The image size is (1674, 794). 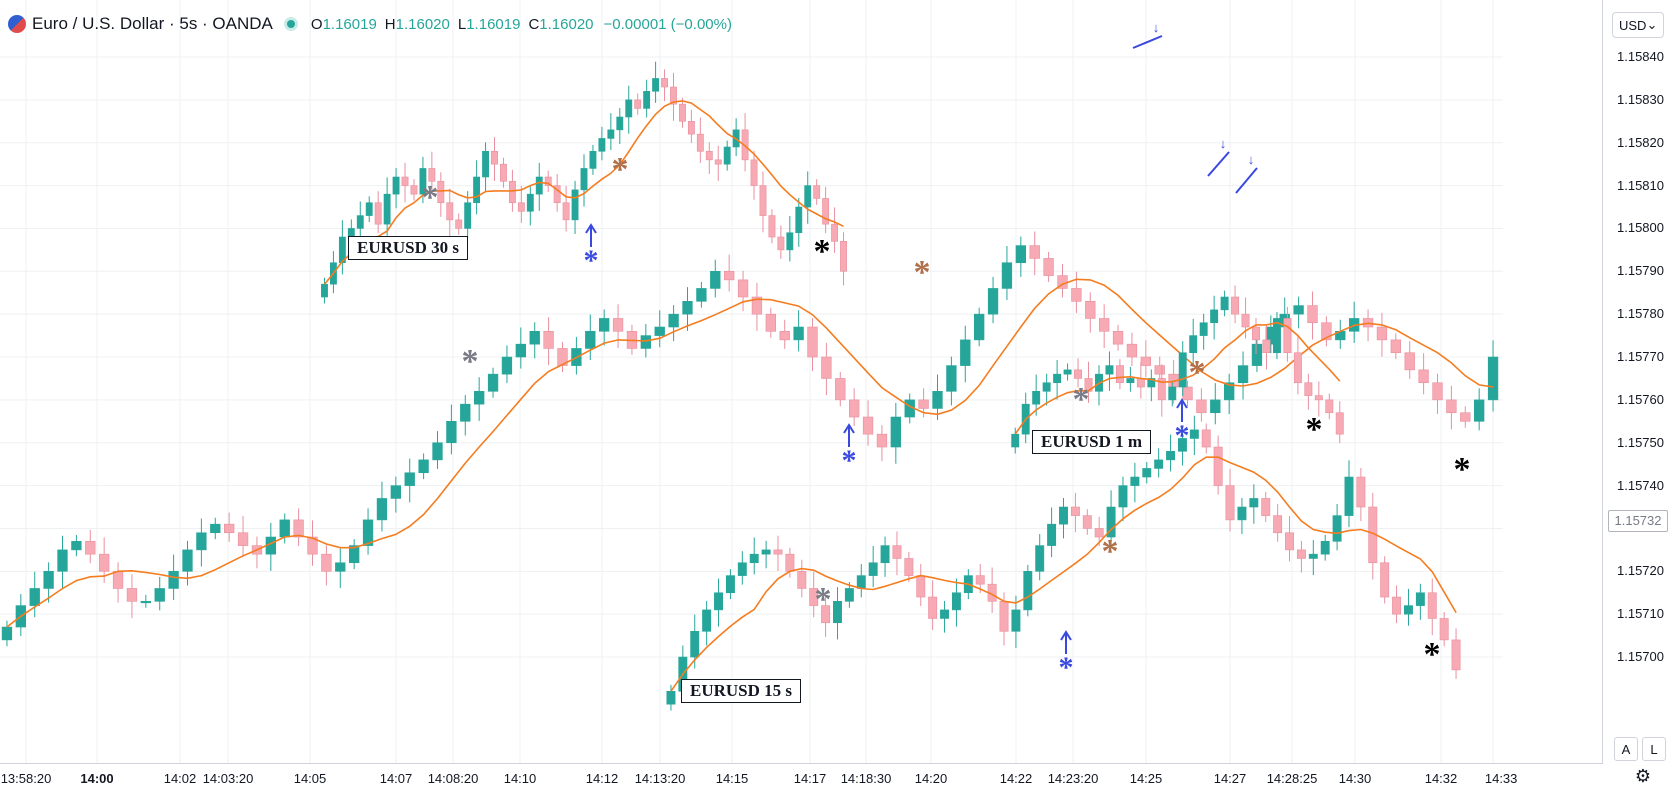 I want to click on price-label: 1.15810, so click(x=1640, y=185).